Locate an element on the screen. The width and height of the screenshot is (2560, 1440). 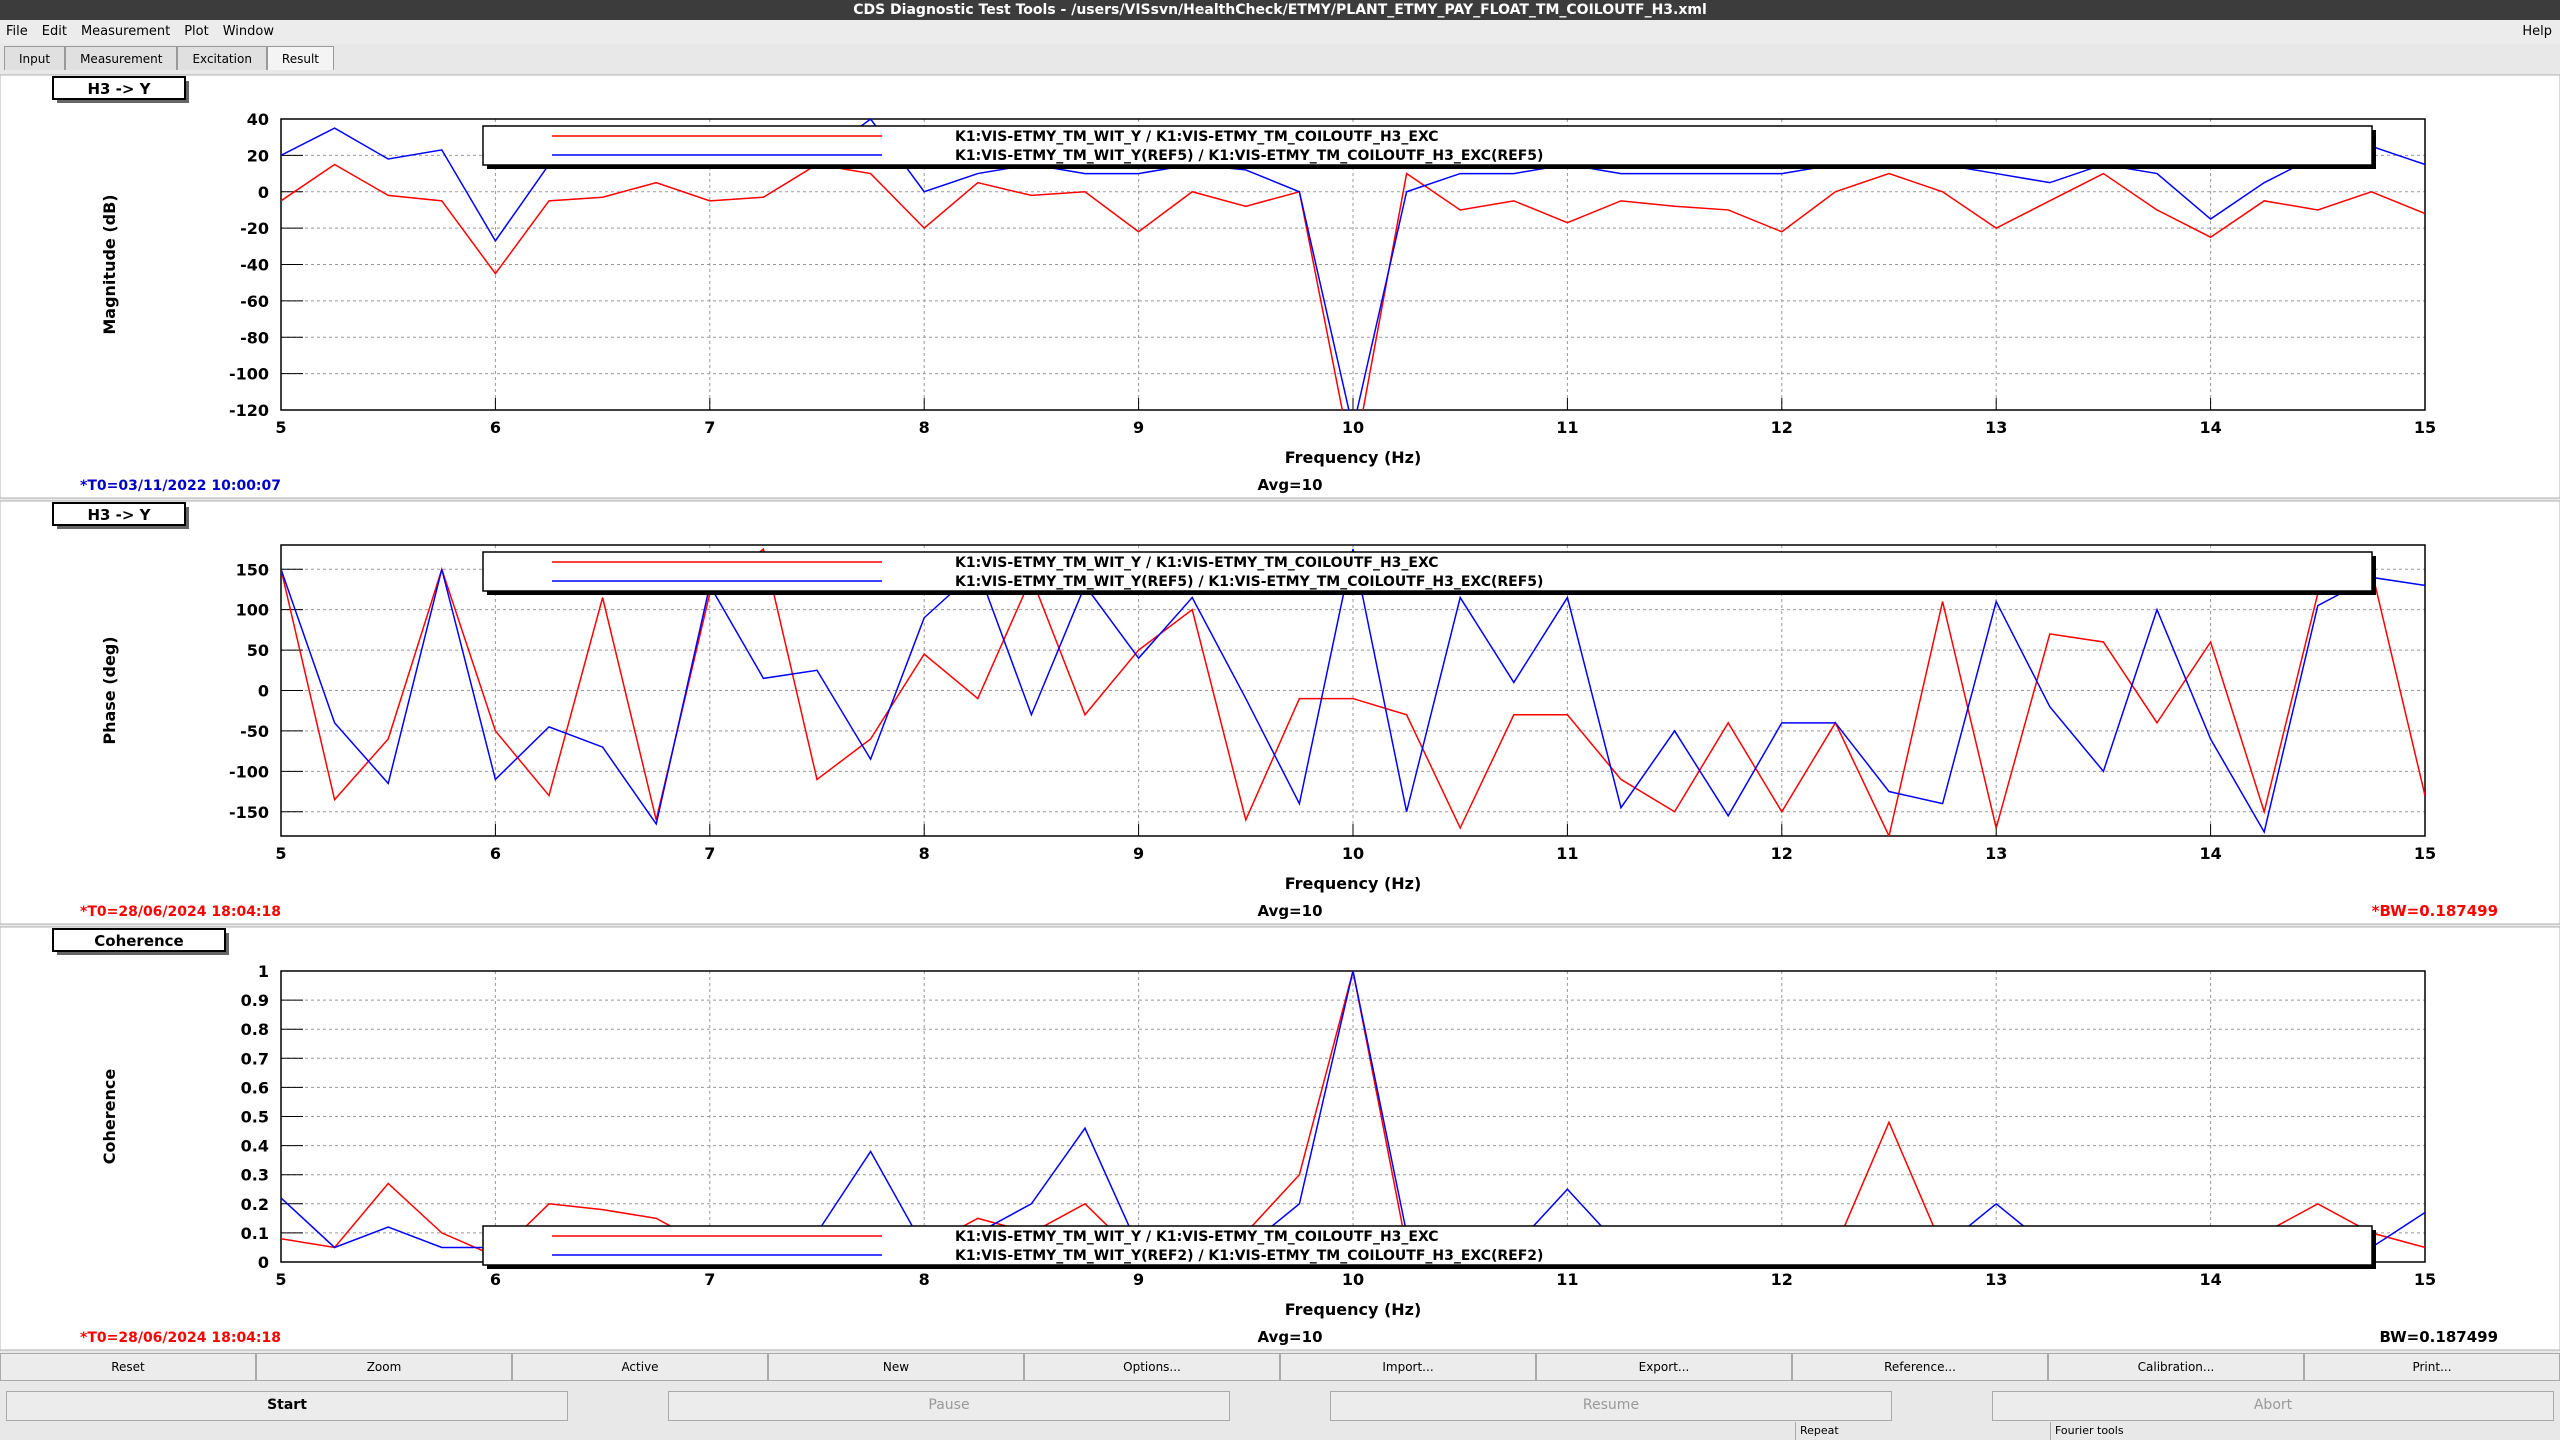
y-tick-label: 0.6 is located at coordinates (255, 1087).